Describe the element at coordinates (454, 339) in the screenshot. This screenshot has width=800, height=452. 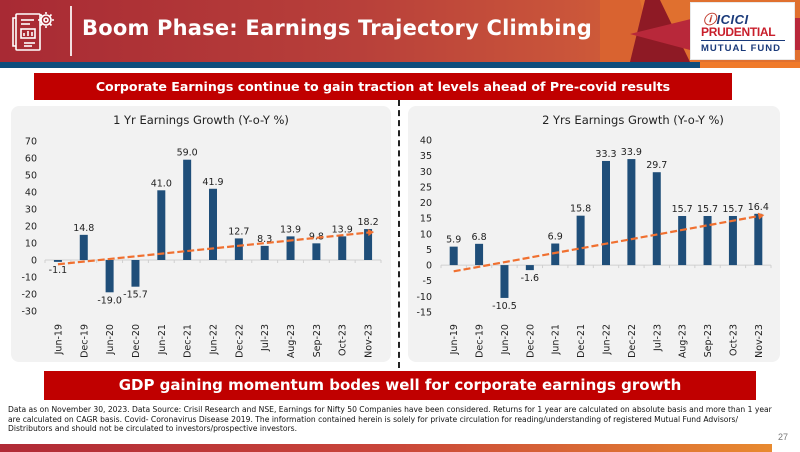
I see `x-tick-label: Jun-19` at that location.